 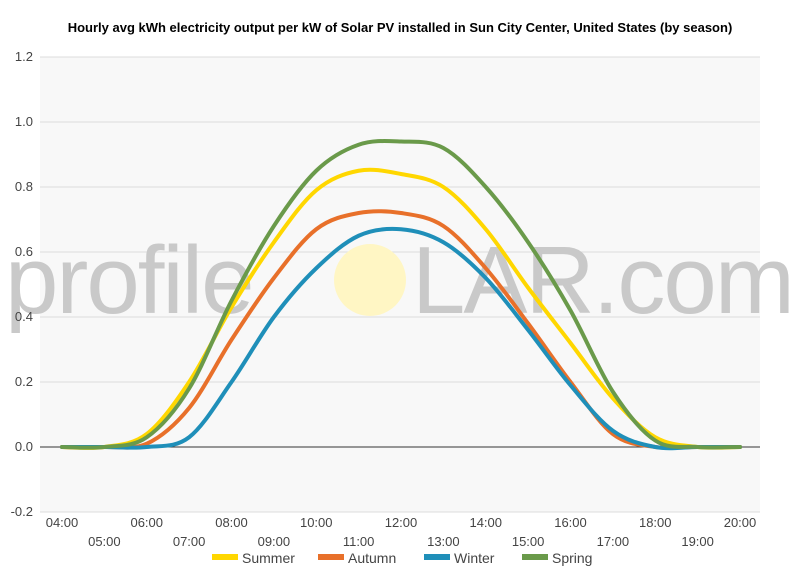 I want to click on legend-swatch-winter, so click(x=437, y=557).